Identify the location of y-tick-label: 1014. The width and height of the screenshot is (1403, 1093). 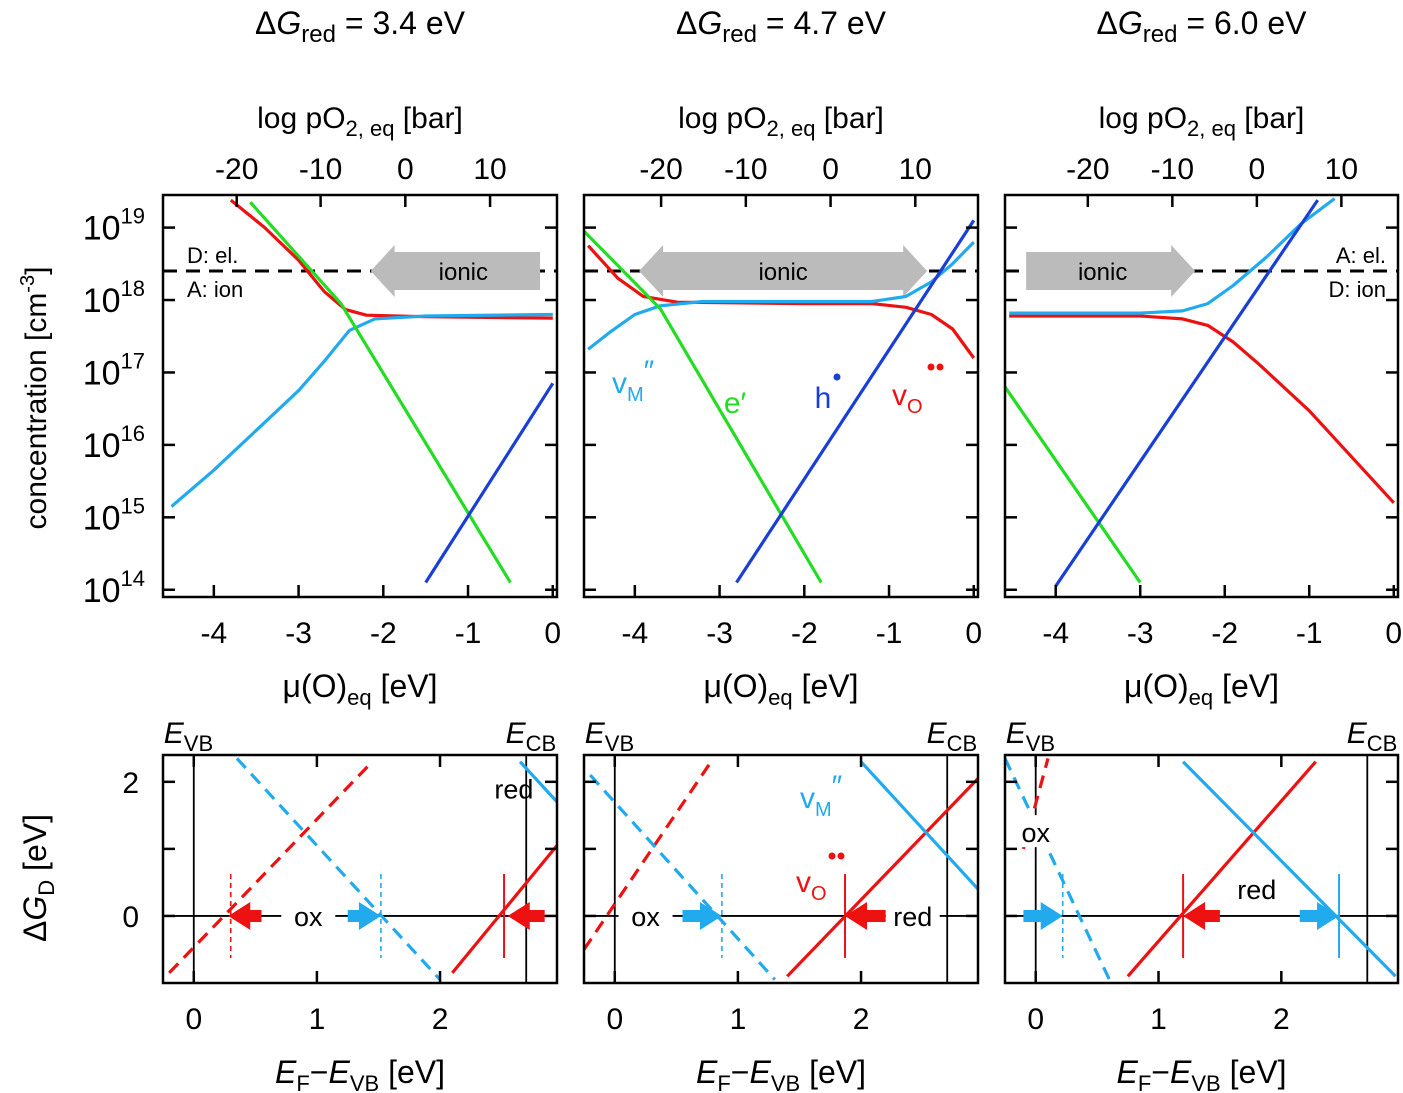
(114, 588).